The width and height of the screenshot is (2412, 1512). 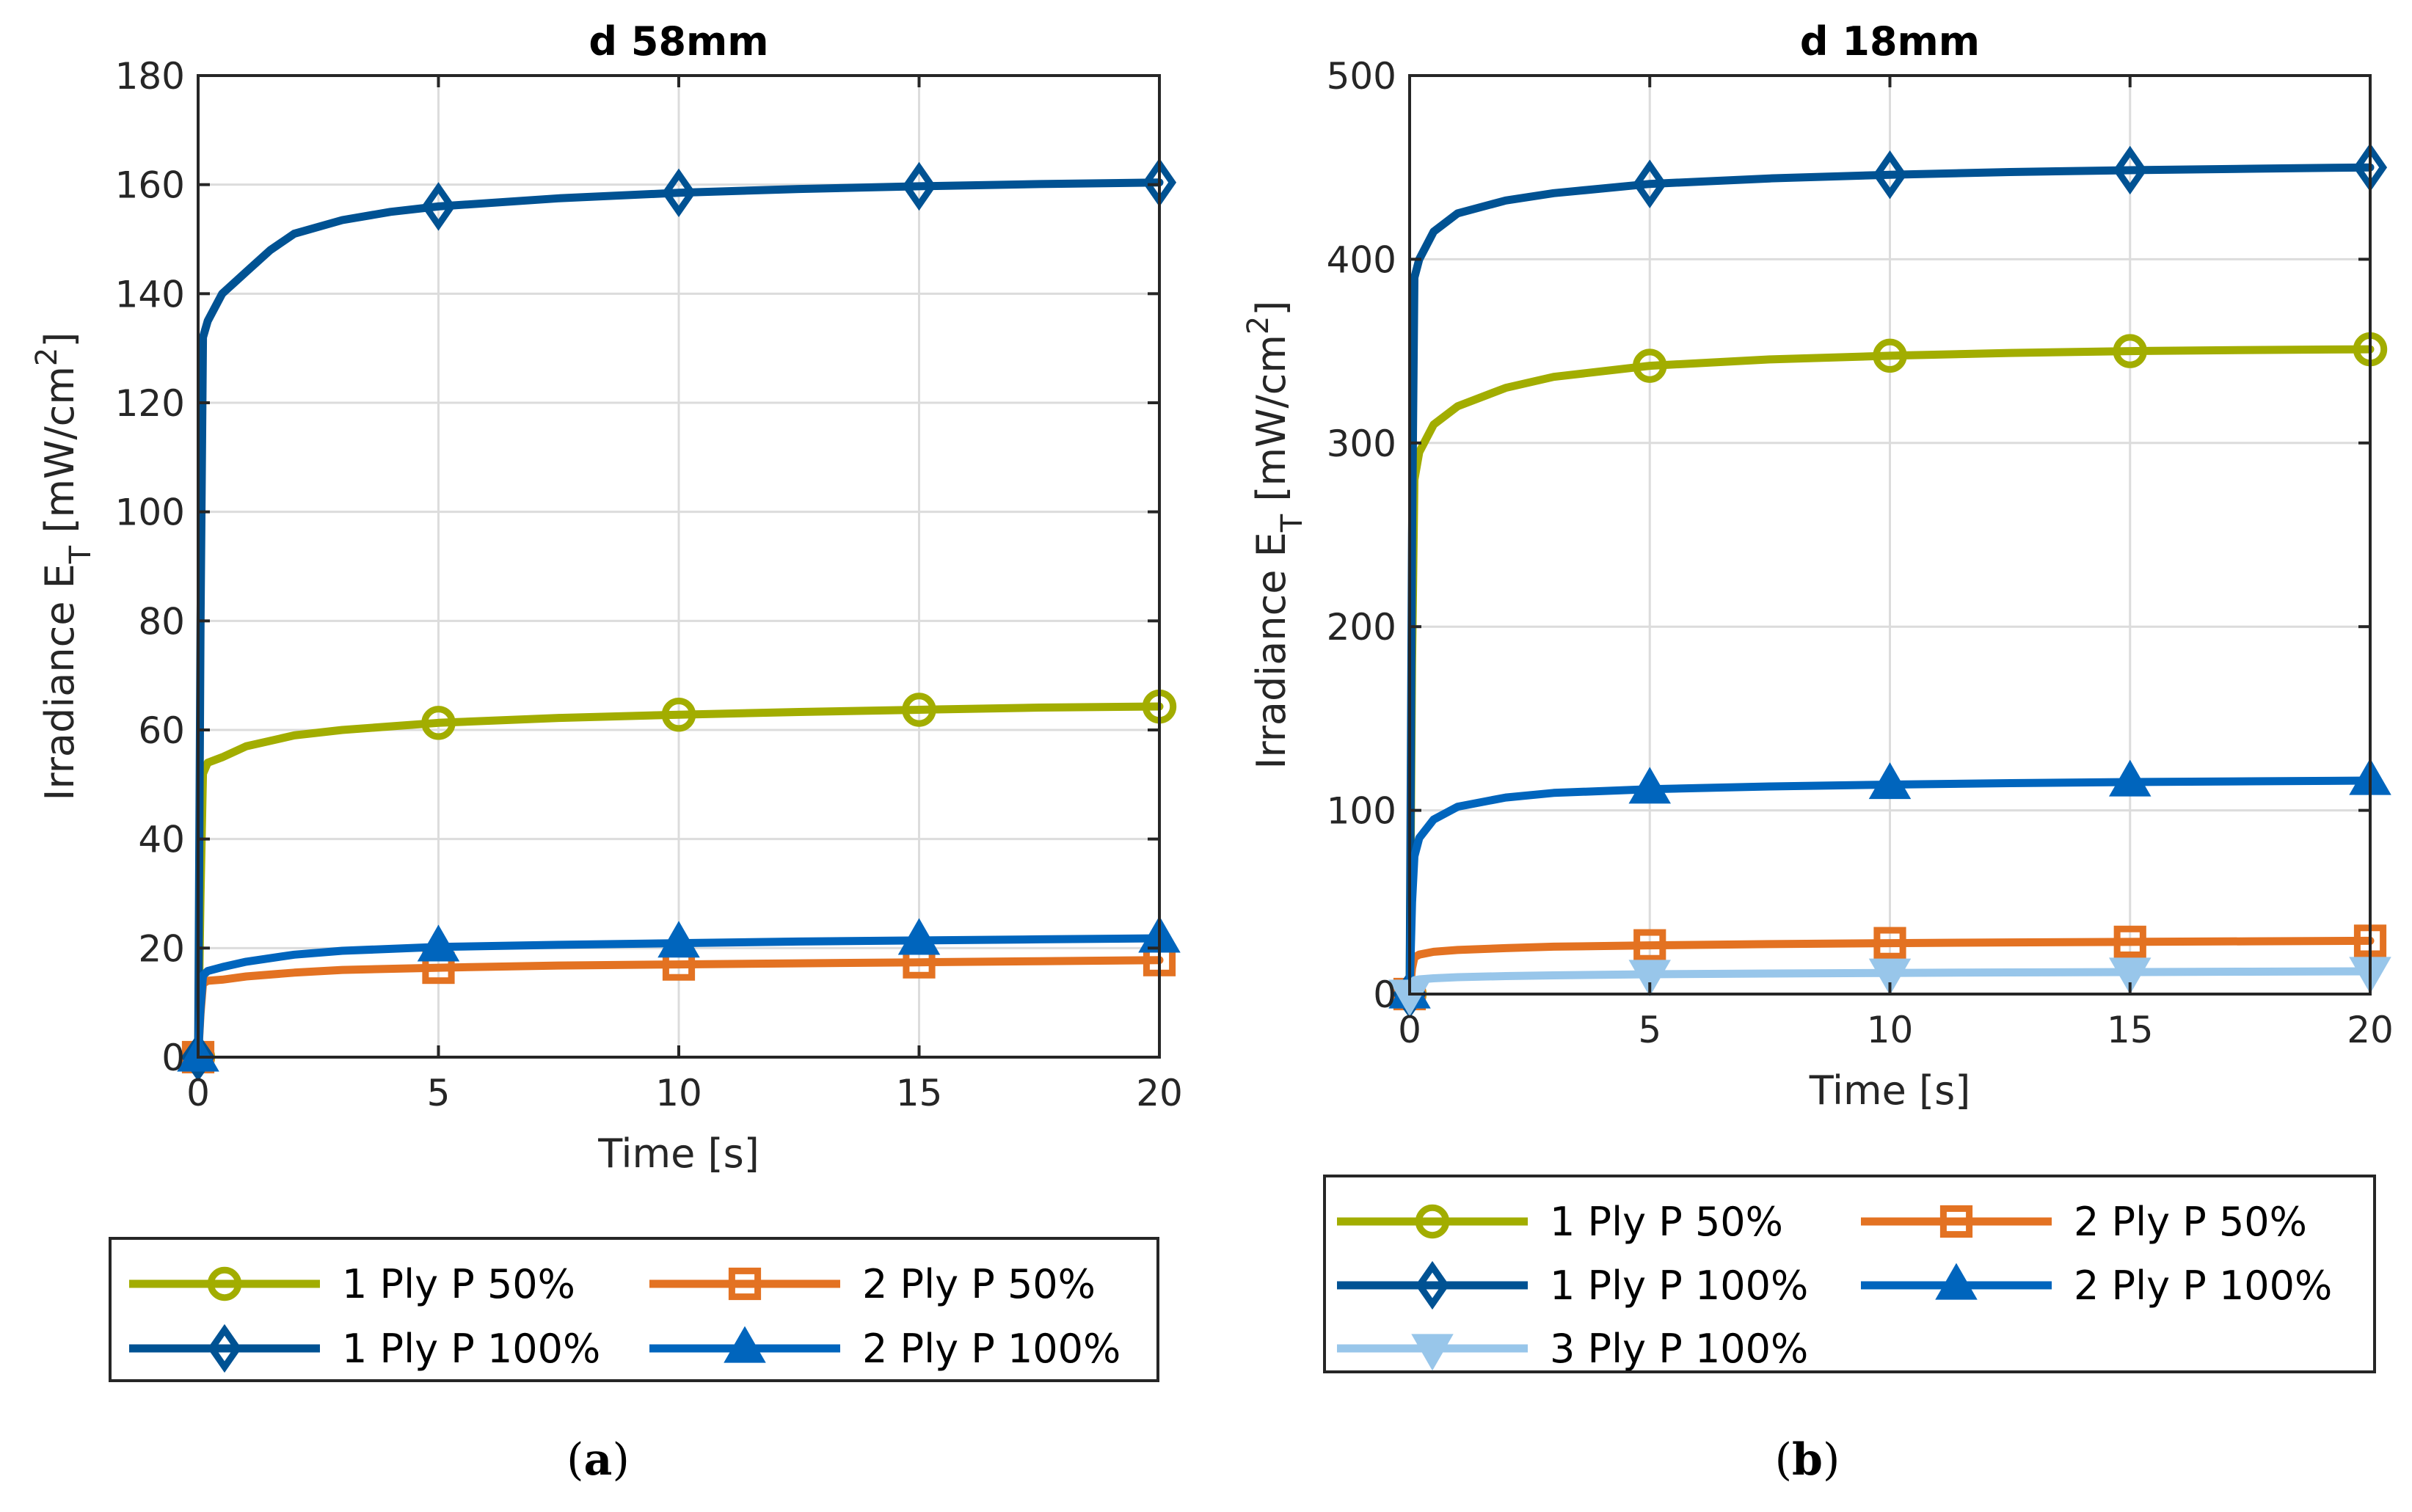 I want to click on y-tick-label: 120, so click(x=150, y=403).